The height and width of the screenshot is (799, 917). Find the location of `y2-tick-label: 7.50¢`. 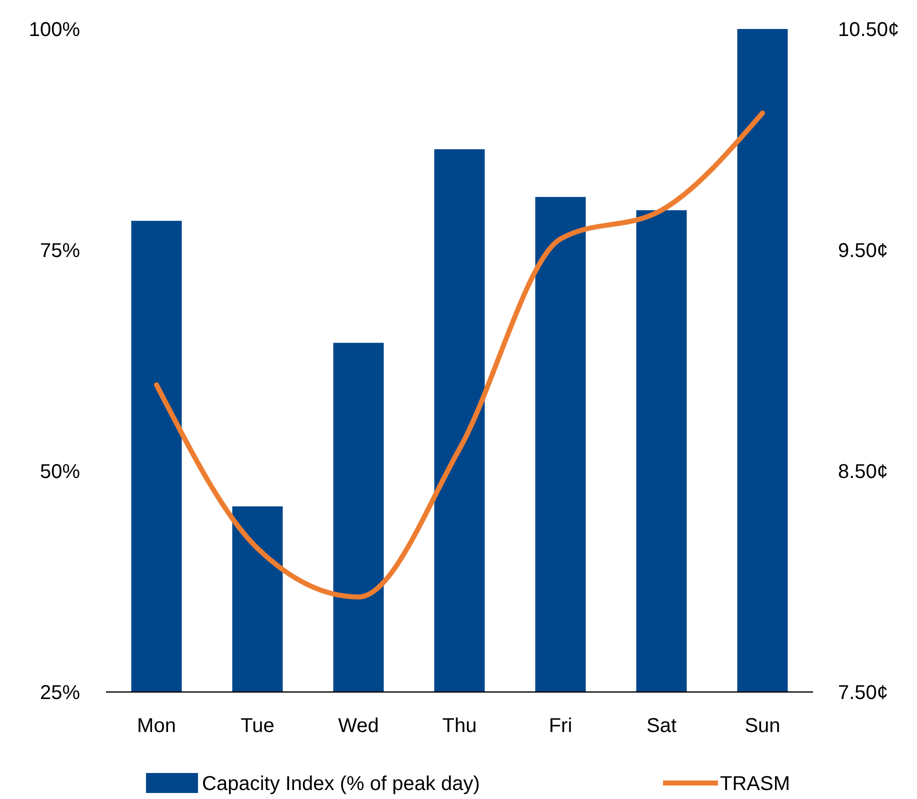

y2-tick-label: 7.50¢ is located at coordinates (863, 693).